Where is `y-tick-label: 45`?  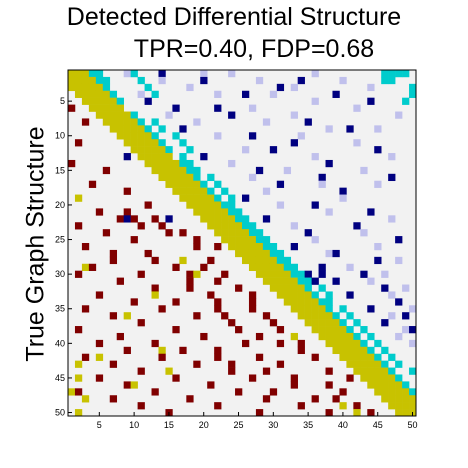
y-tick-label: 45 is located at coordinates (60, 378).